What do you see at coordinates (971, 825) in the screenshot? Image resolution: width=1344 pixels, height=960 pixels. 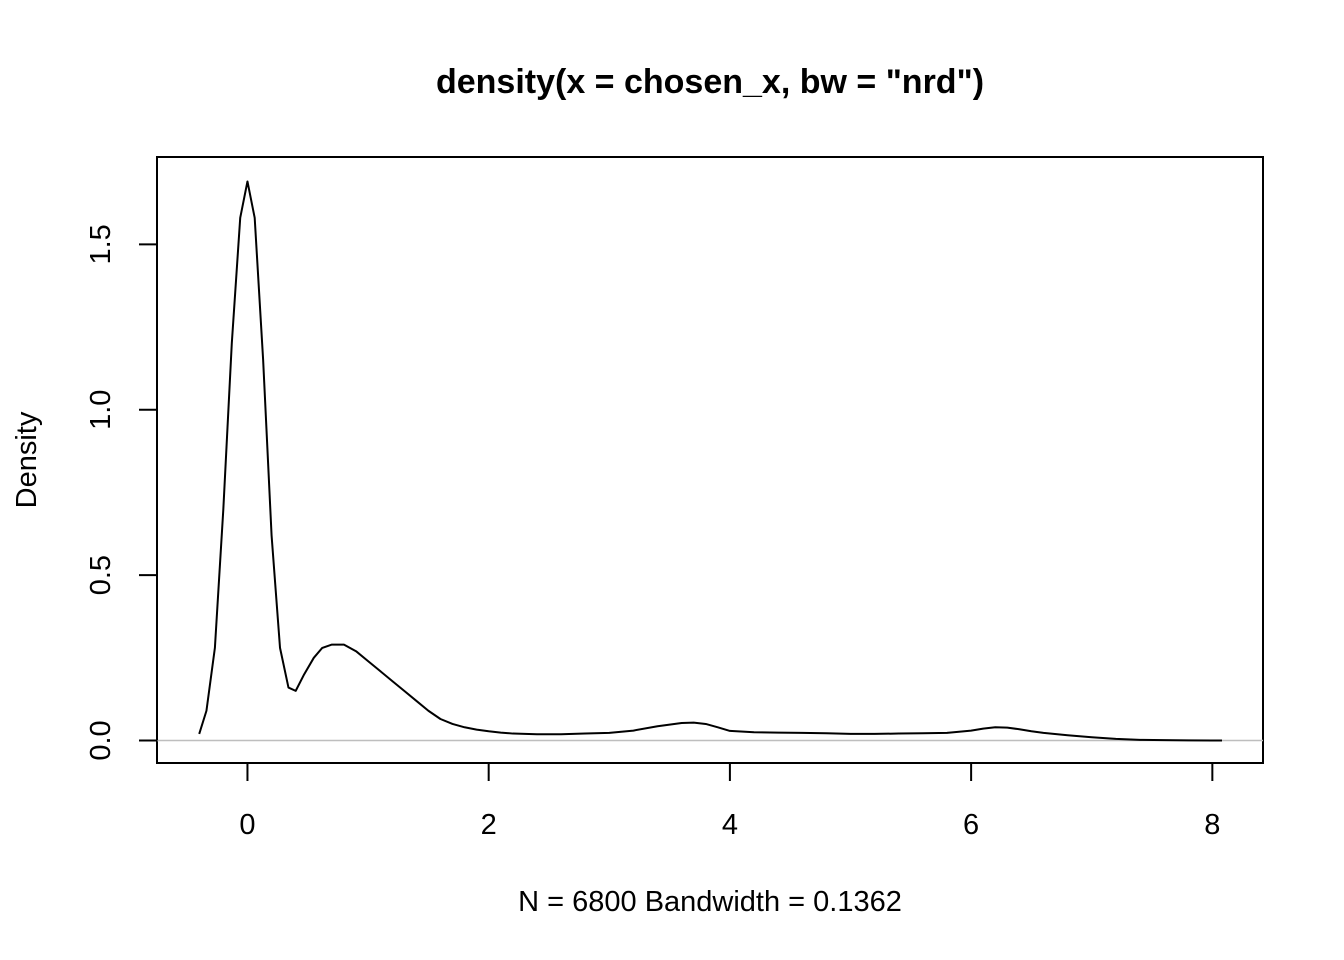 I see `x-tick-label: 6` at bounding box center [971, 825].